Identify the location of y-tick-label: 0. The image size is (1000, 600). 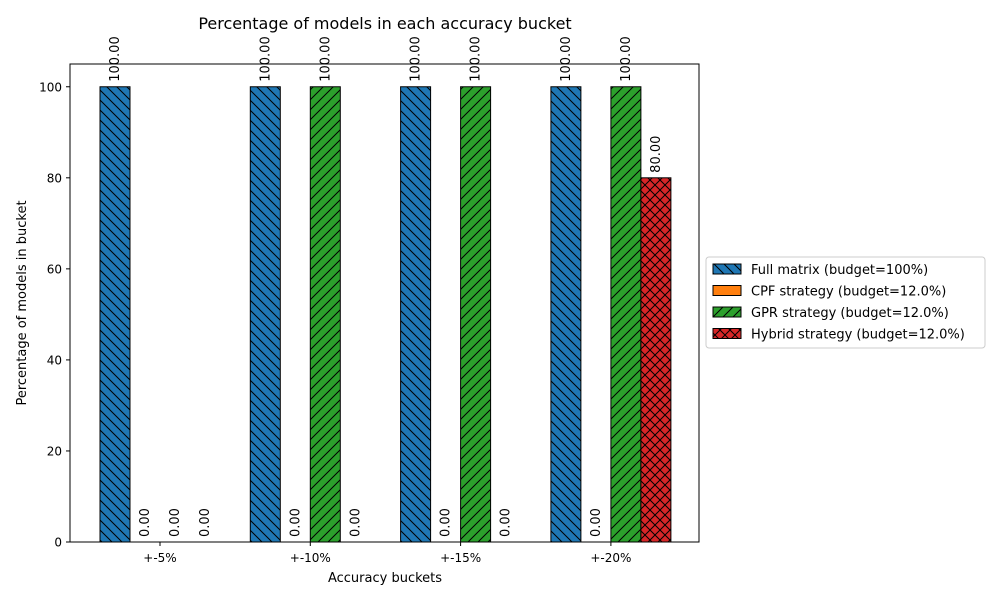
(58, 543).